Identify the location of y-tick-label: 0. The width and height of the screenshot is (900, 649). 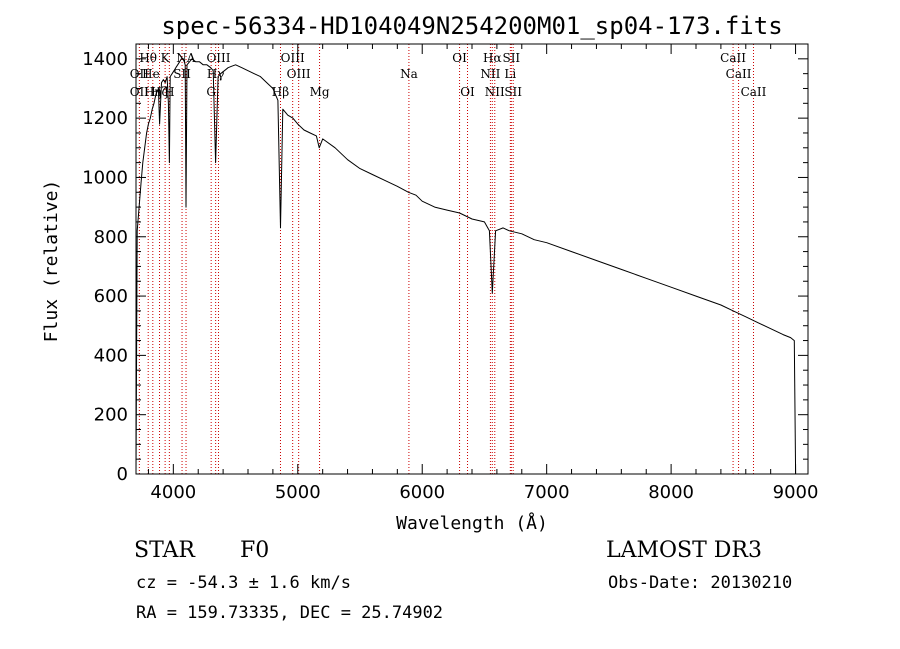
(122, 474).